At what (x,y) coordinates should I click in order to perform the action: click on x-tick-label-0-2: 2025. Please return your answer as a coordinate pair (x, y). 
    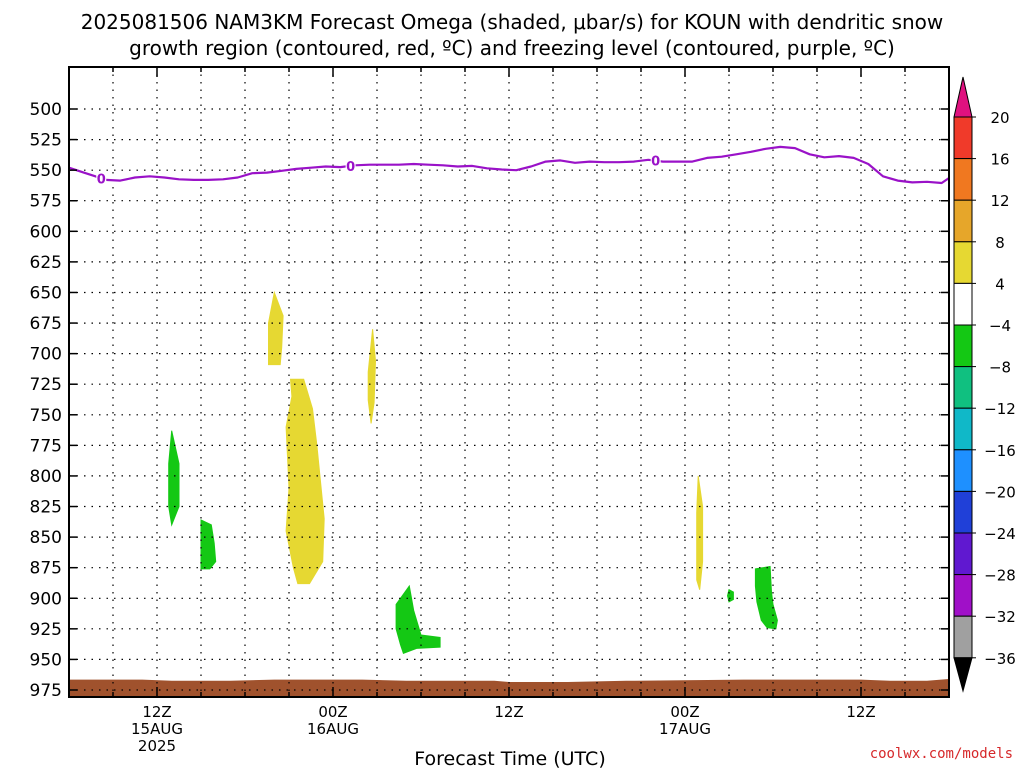
    Looking at the image, I should click on (157, 746).